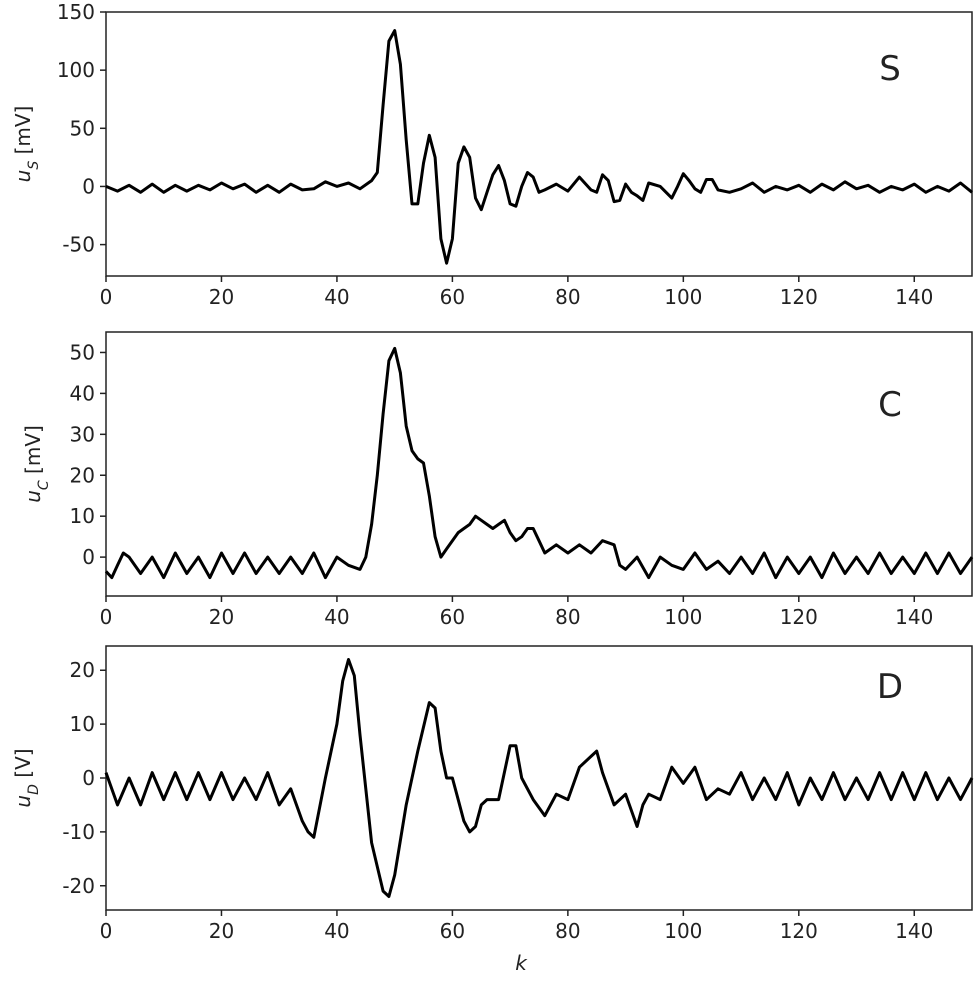 This screenshot has width=976, height=982. Describe the element at coordinates (521, 963) in the screenshot. I see `x-axis-label: k` at that location.